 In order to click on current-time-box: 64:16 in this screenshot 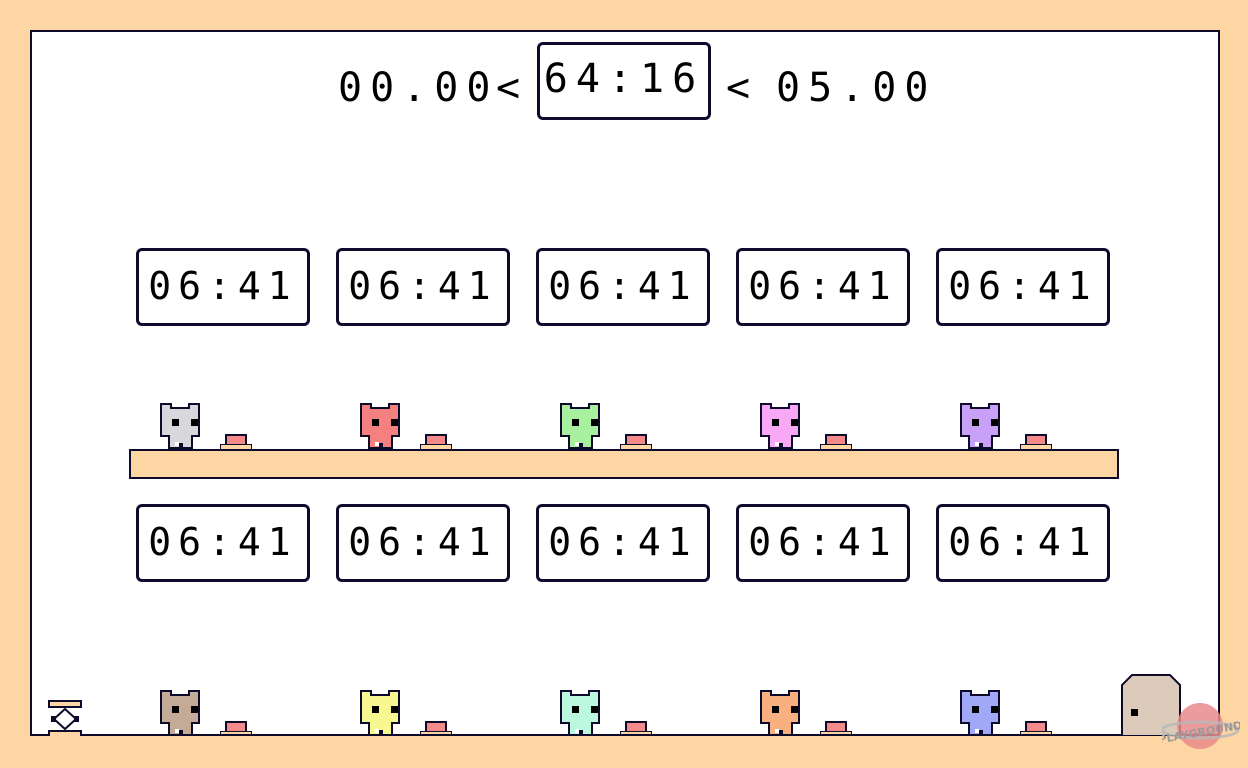, I will do `click(624, 81)`.